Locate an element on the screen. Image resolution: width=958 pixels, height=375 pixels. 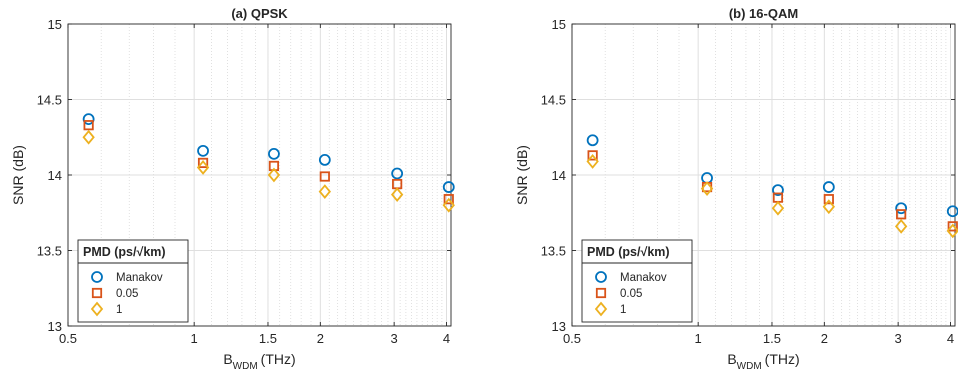
chart-title: (a) QPSK is located at coordinates (259, 13).